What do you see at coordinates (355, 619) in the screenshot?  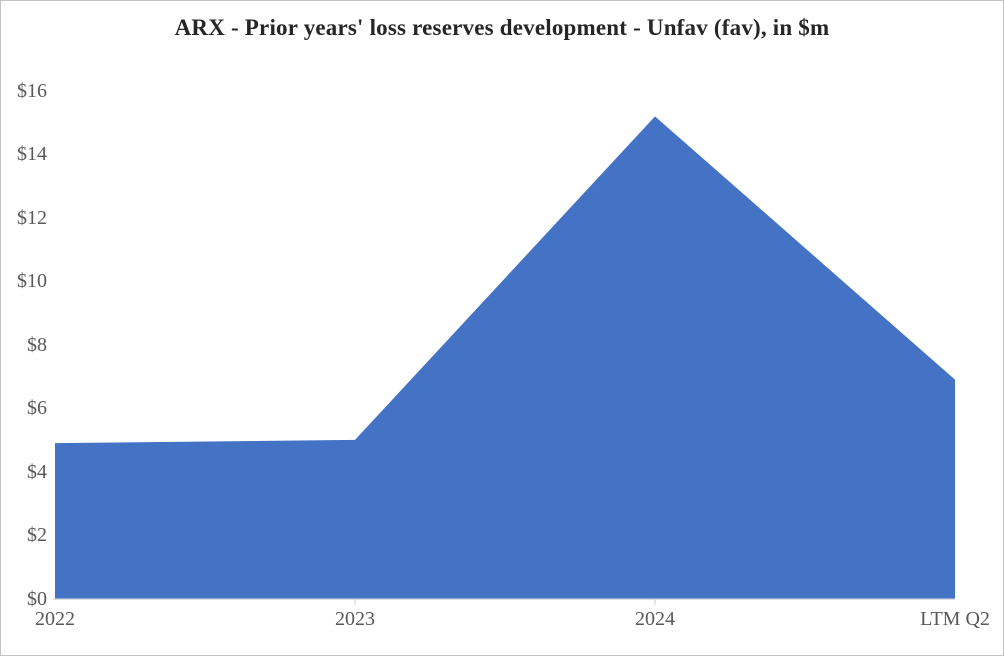 I see `x-tick-label: 2023` at bounding box center [355, 619].